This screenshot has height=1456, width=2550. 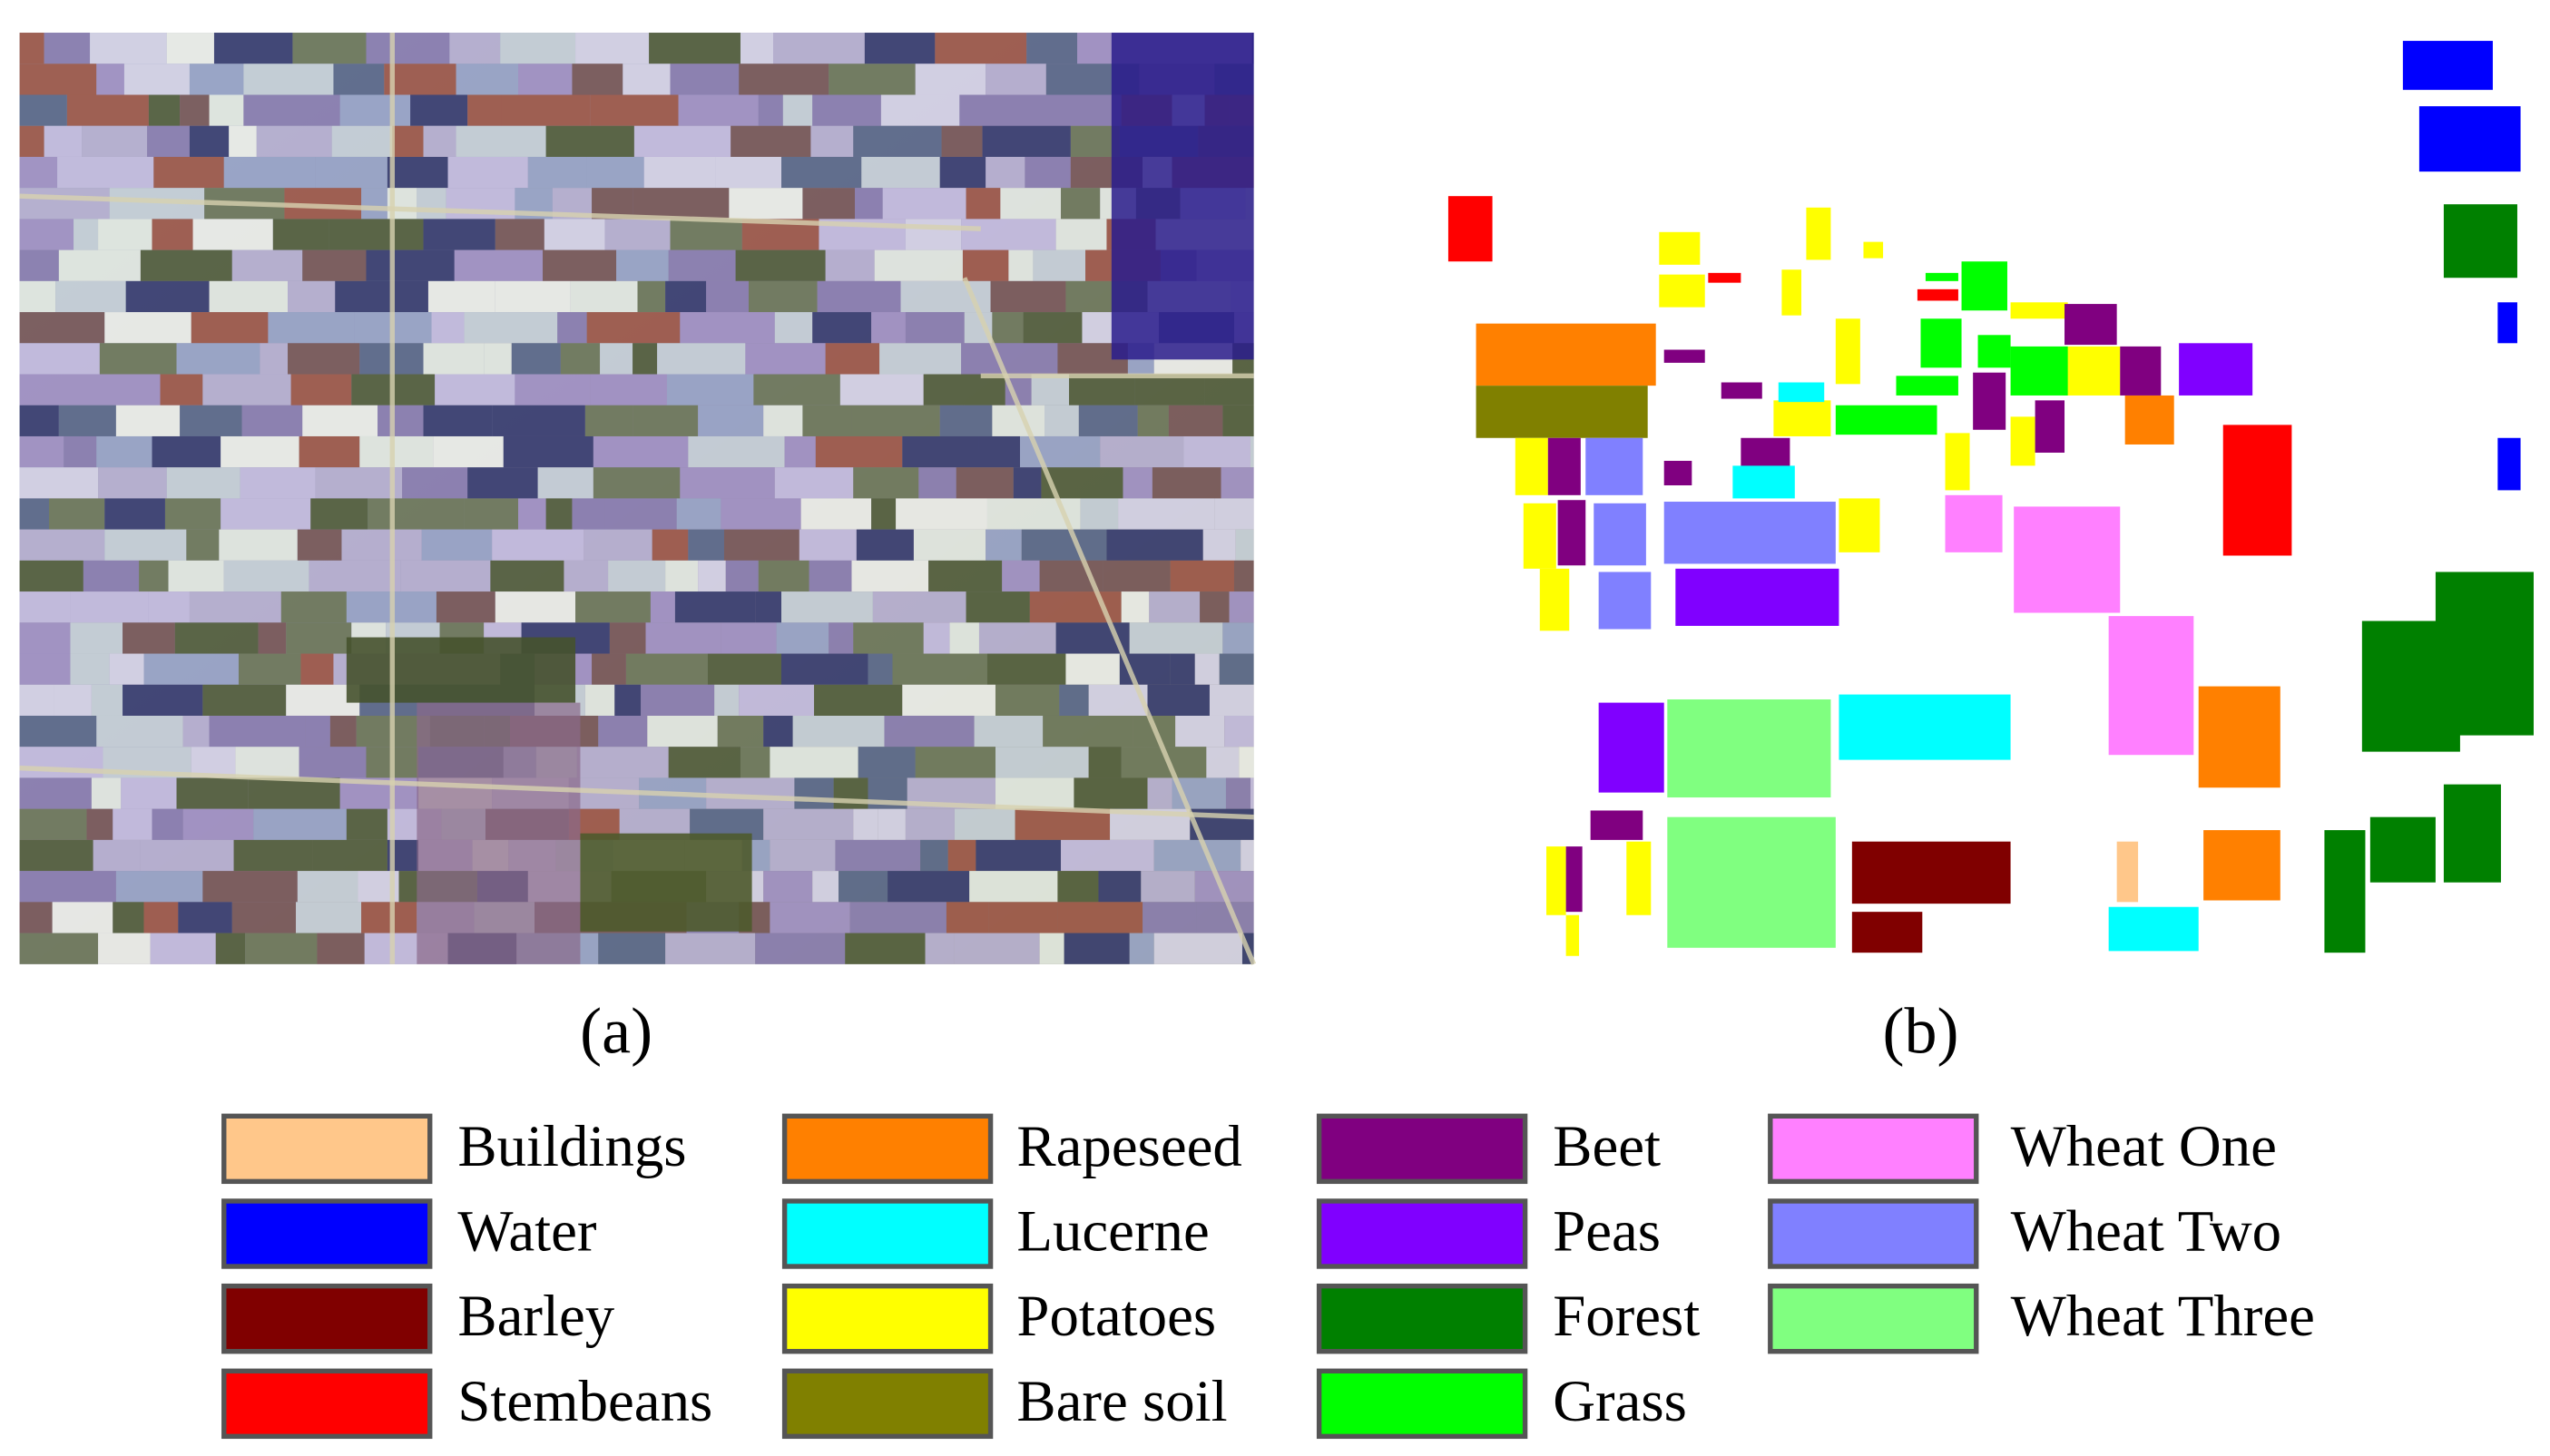 I want to click on legend-label: Grass, so click(x=1620, y=1402).